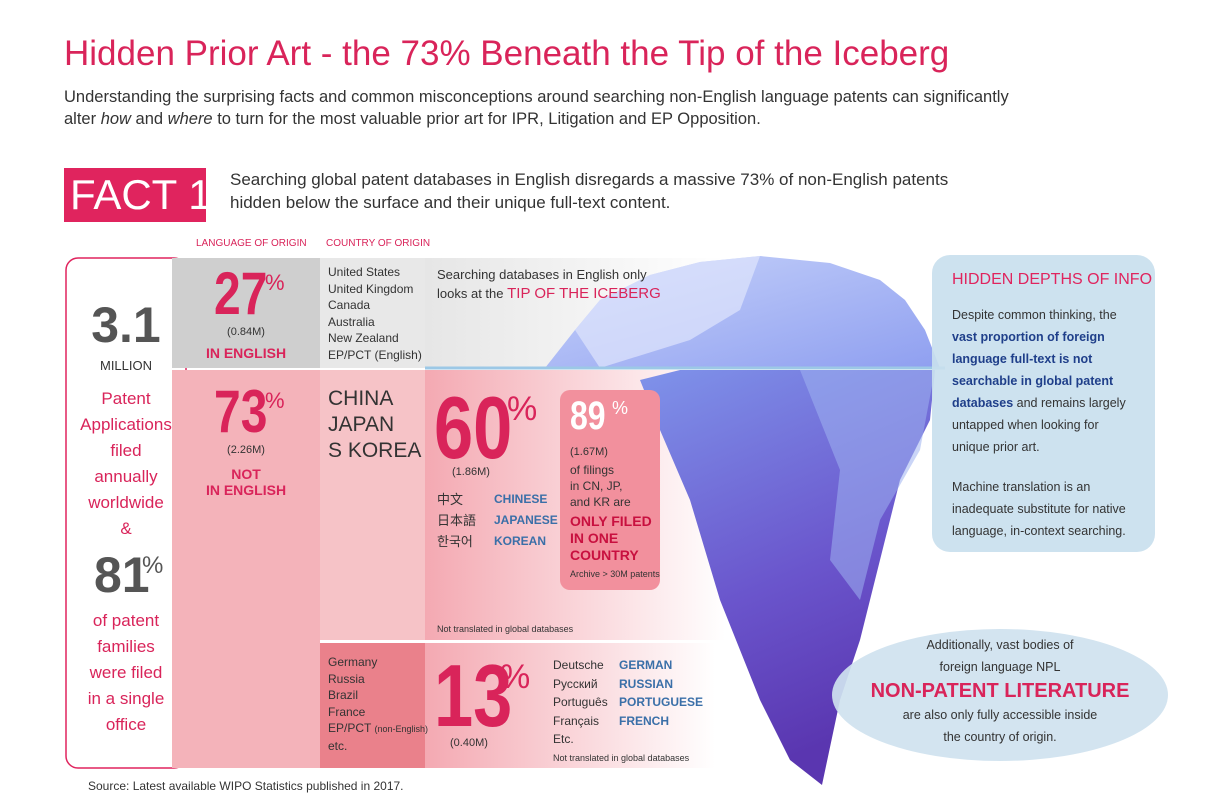  I want to click on native: Etc., so click(563, 739).